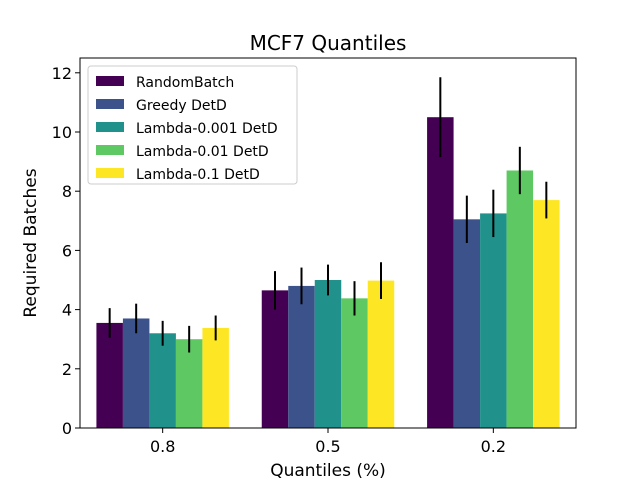 This screenshot has width=640, height=480. Describe the element at coordinates (67, 310) in the screenshot. I see `y-tick-label: 4` at that location.